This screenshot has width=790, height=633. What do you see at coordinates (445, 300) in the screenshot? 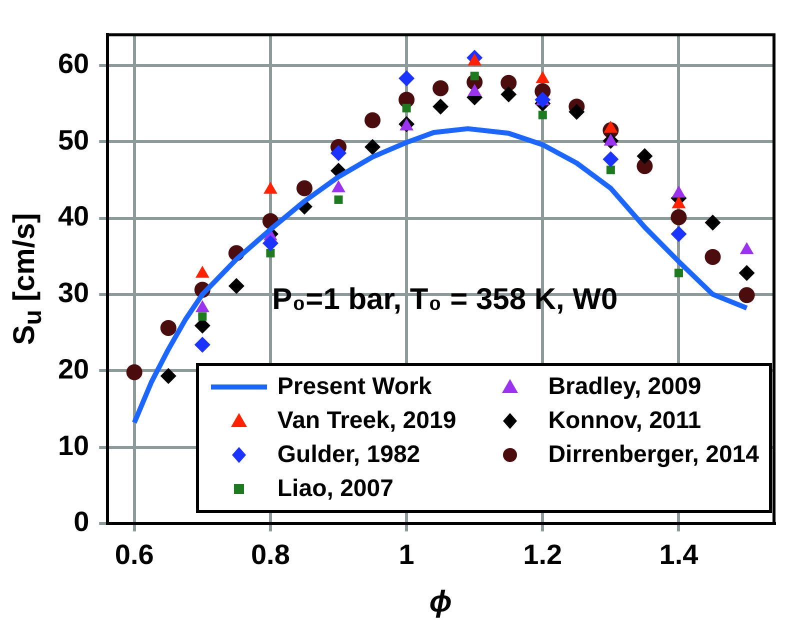
I see `annotation: P₀=1 bar, T₀ = 358 K, W0` at bounding box center [445, 300].